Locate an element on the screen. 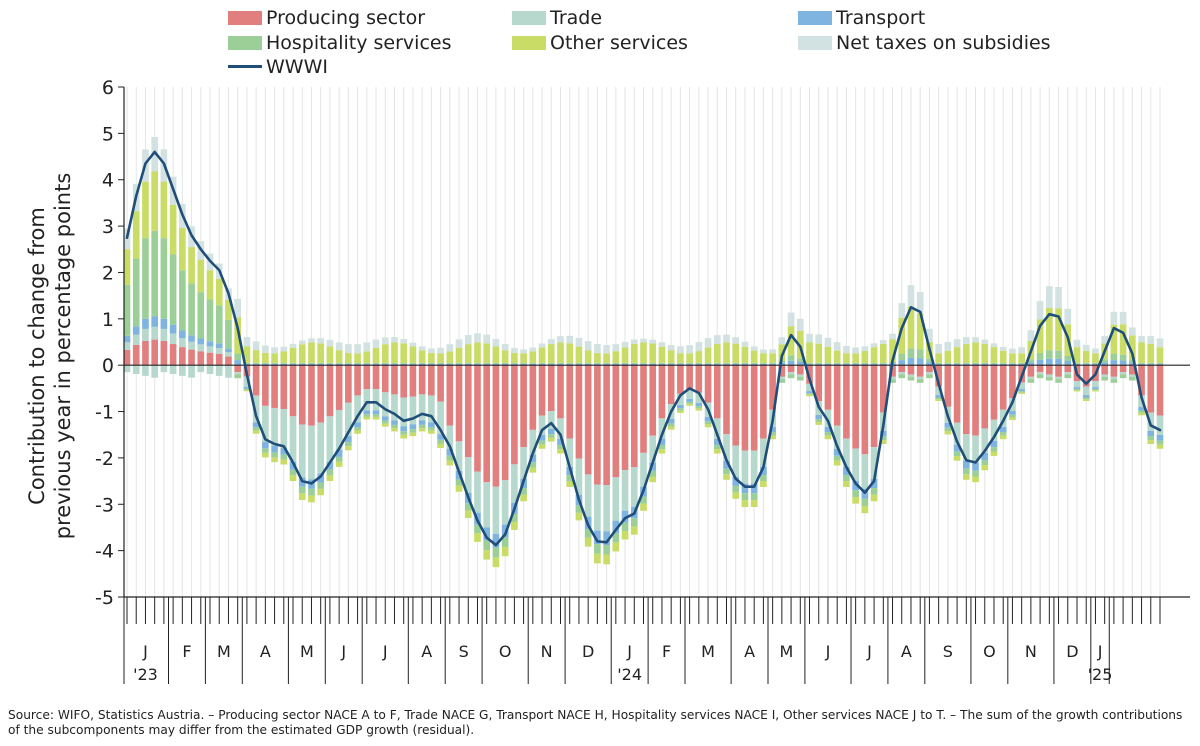 The width and height of the screenshot is (1200, 746). y-tick-label: -1 is located at coordinates (104, 413).